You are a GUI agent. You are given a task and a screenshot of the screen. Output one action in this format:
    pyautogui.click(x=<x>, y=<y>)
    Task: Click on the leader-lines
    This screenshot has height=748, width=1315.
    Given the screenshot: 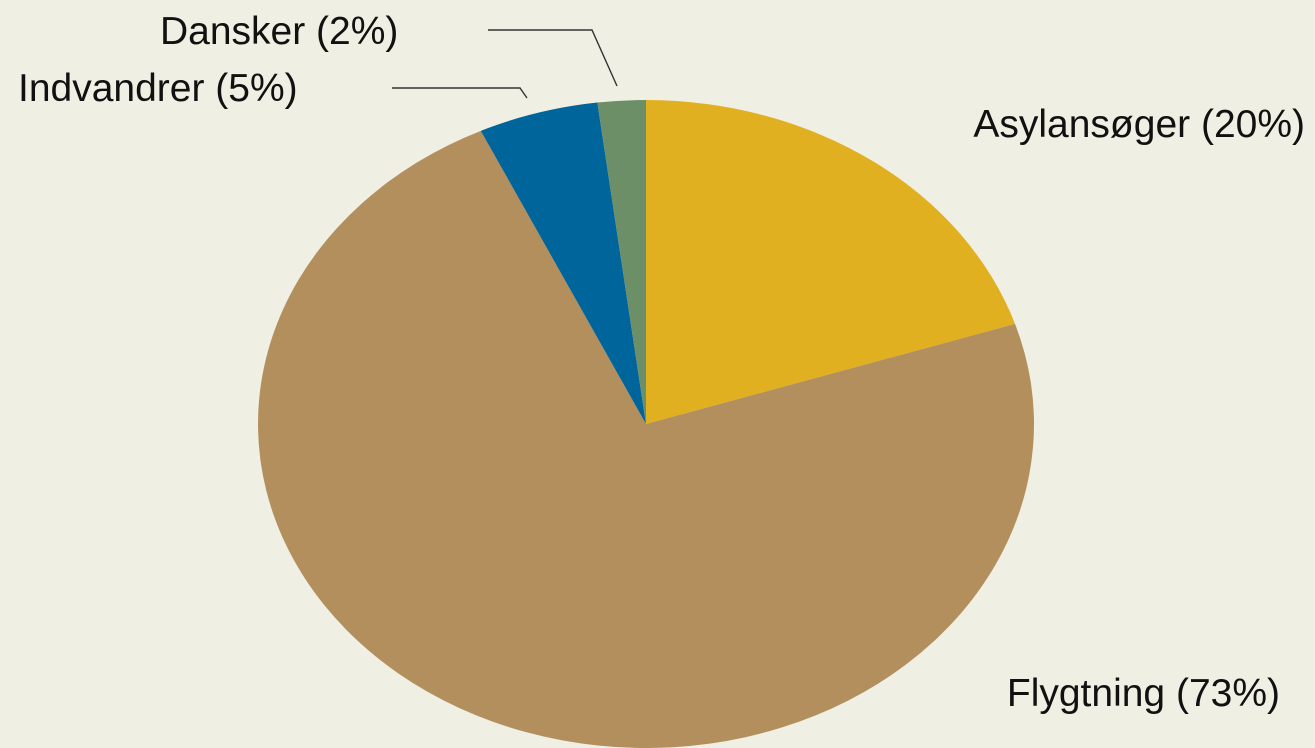 What is the action you would take?
    pyautogui.click(x=505, y=64)
    